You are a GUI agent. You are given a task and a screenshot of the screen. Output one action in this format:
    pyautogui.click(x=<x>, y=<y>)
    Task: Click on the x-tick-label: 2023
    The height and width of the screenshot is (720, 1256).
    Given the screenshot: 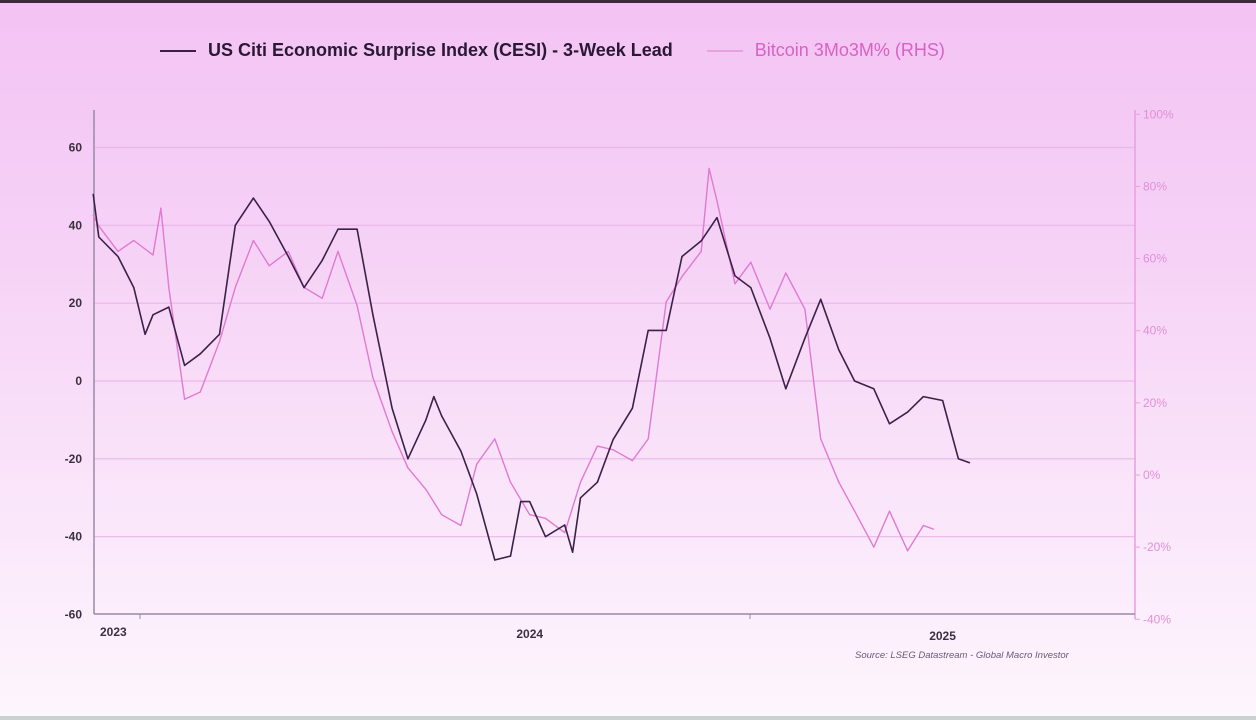 What is the action you would take?
    pyautogui.click(x=113, y=632)
    